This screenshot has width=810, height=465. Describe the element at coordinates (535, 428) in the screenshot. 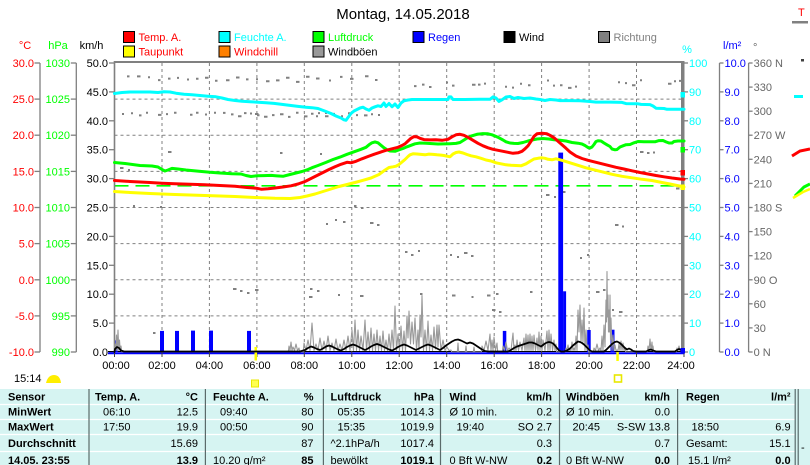

I see `svg-text: SO 2.7` at that location.